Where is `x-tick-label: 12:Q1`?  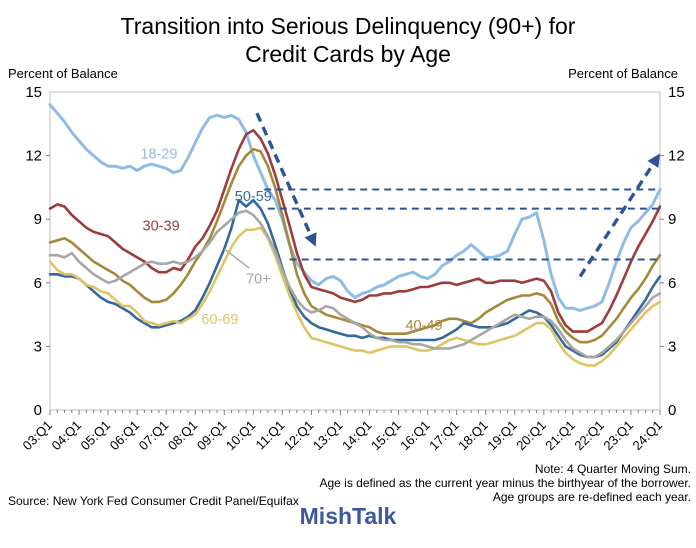
x-tick-label: 12:Q1 is located at coordinates (299, 436).